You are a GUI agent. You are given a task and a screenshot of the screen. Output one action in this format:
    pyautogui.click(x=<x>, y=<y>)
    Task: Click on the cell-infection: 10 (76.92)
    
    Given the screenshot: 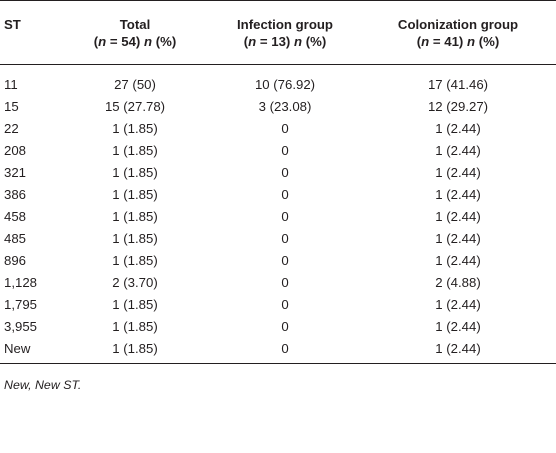 What is the action you would take?
    pyautogui.click(x=285, y=84)
    